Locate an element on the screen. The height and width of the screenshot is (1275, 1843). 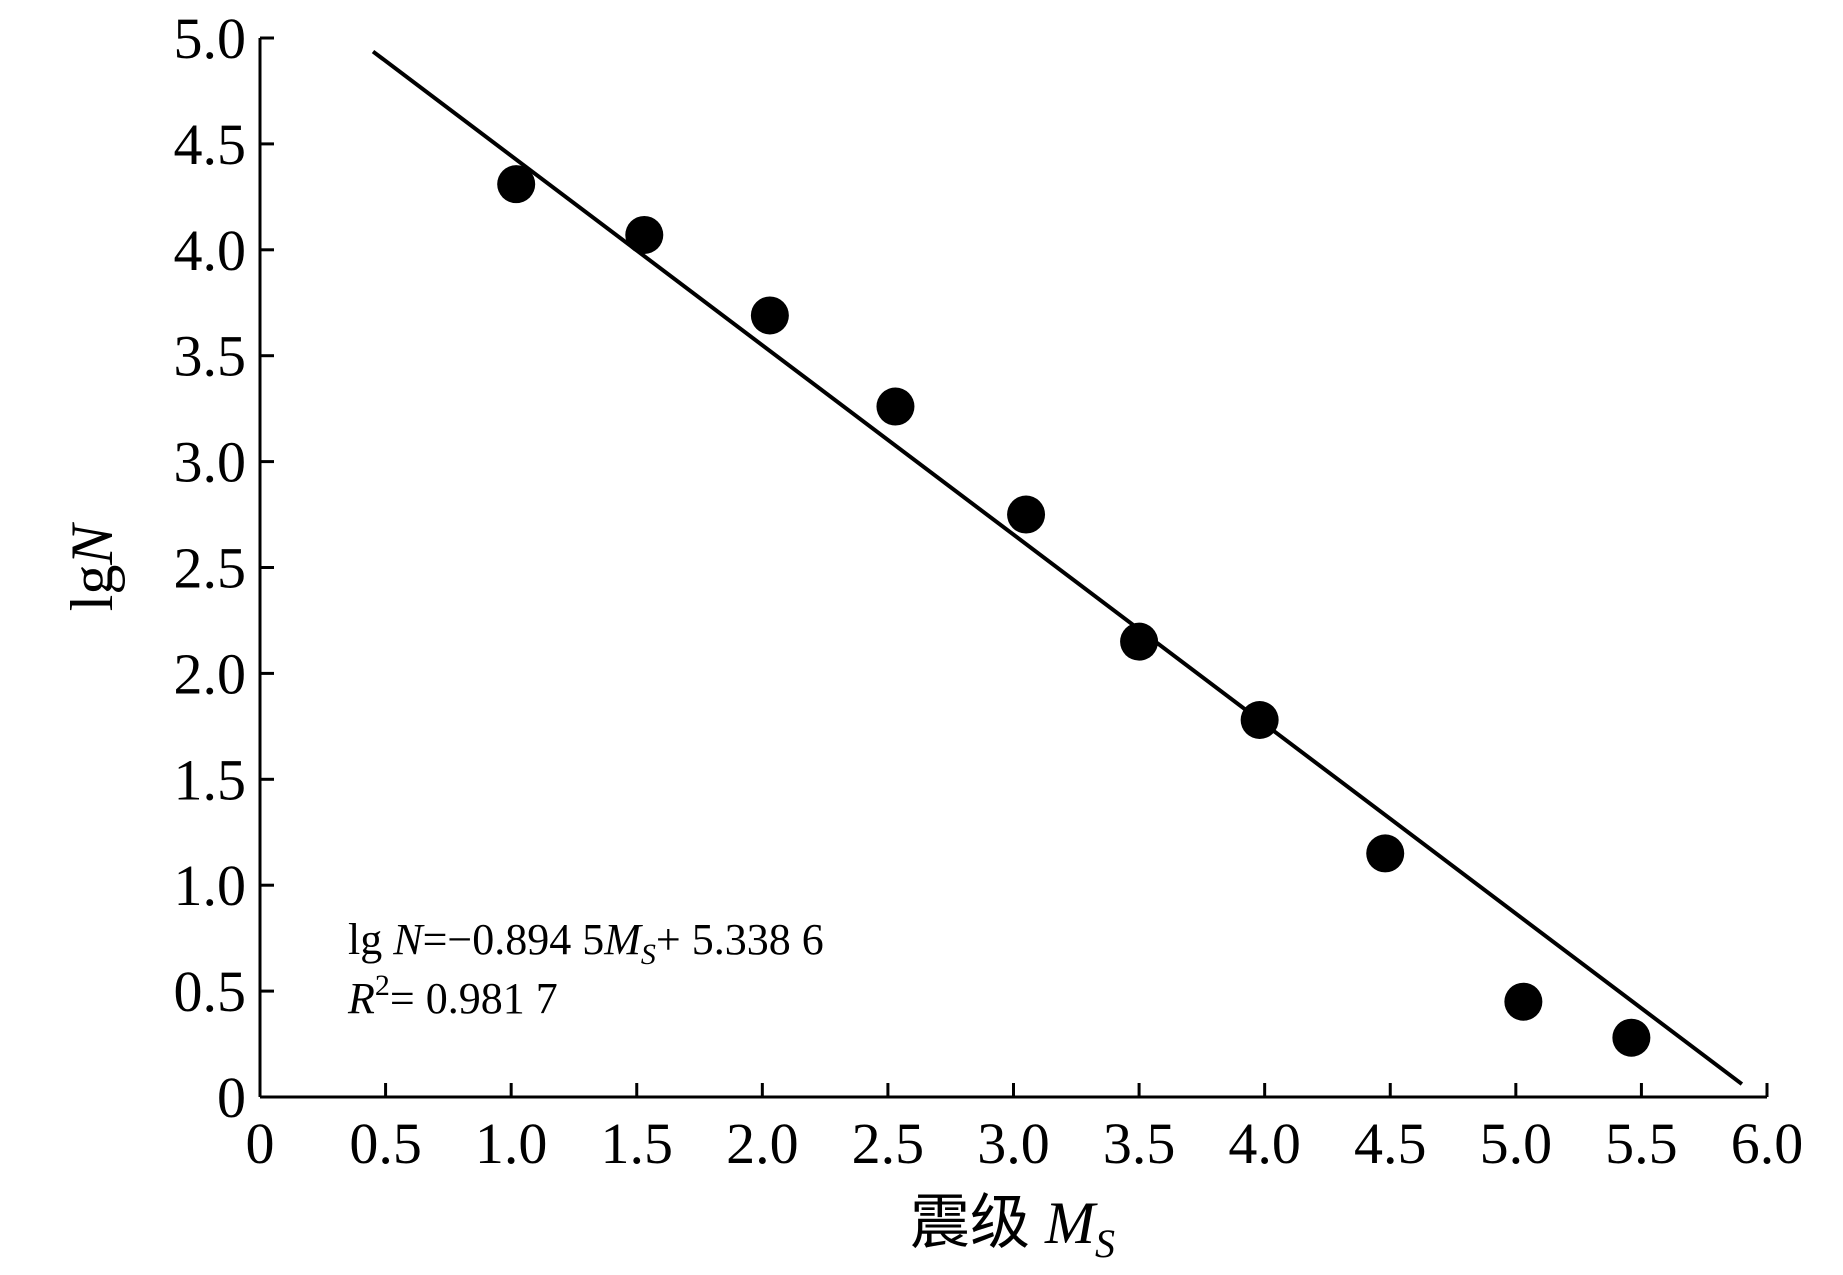
y-tick-label: 5.0 is located at coordinates (210, 38).